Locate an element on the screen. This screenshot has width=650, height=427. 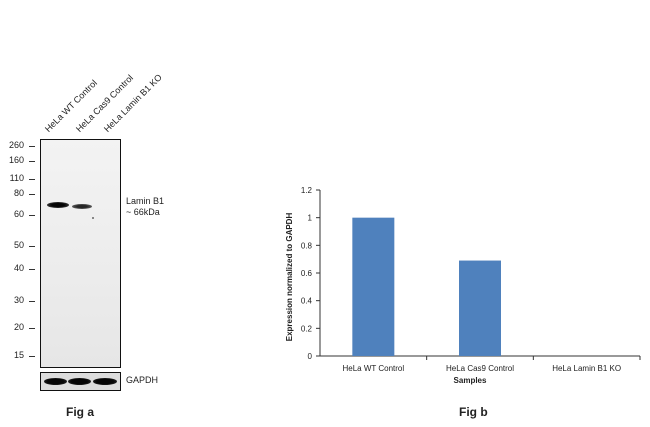
mw-marker-80: 80 is located at coordinates (18, 193).